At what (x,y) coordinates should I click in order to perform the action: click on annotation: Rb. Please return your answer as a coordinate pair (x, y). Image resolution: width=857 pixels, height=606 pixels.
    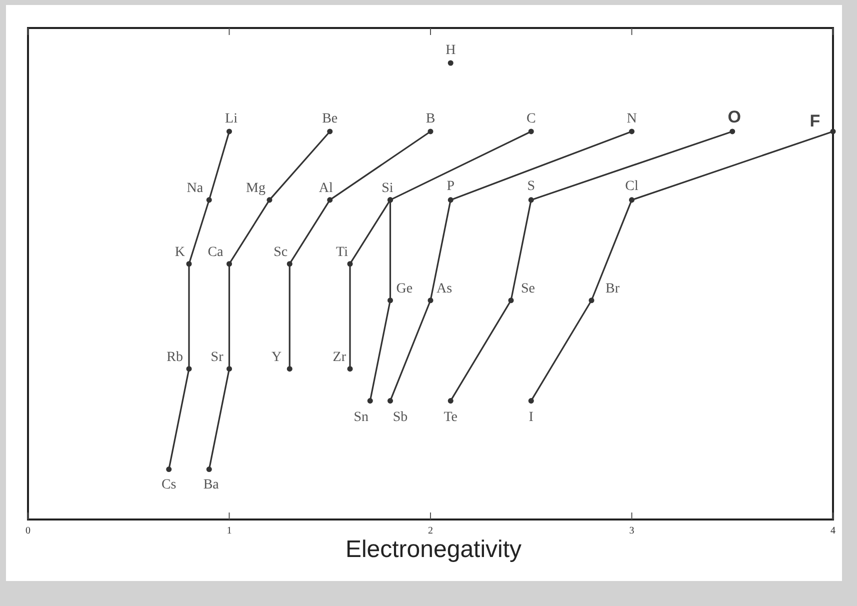
    Looking at the image, I should click on (174, 357).